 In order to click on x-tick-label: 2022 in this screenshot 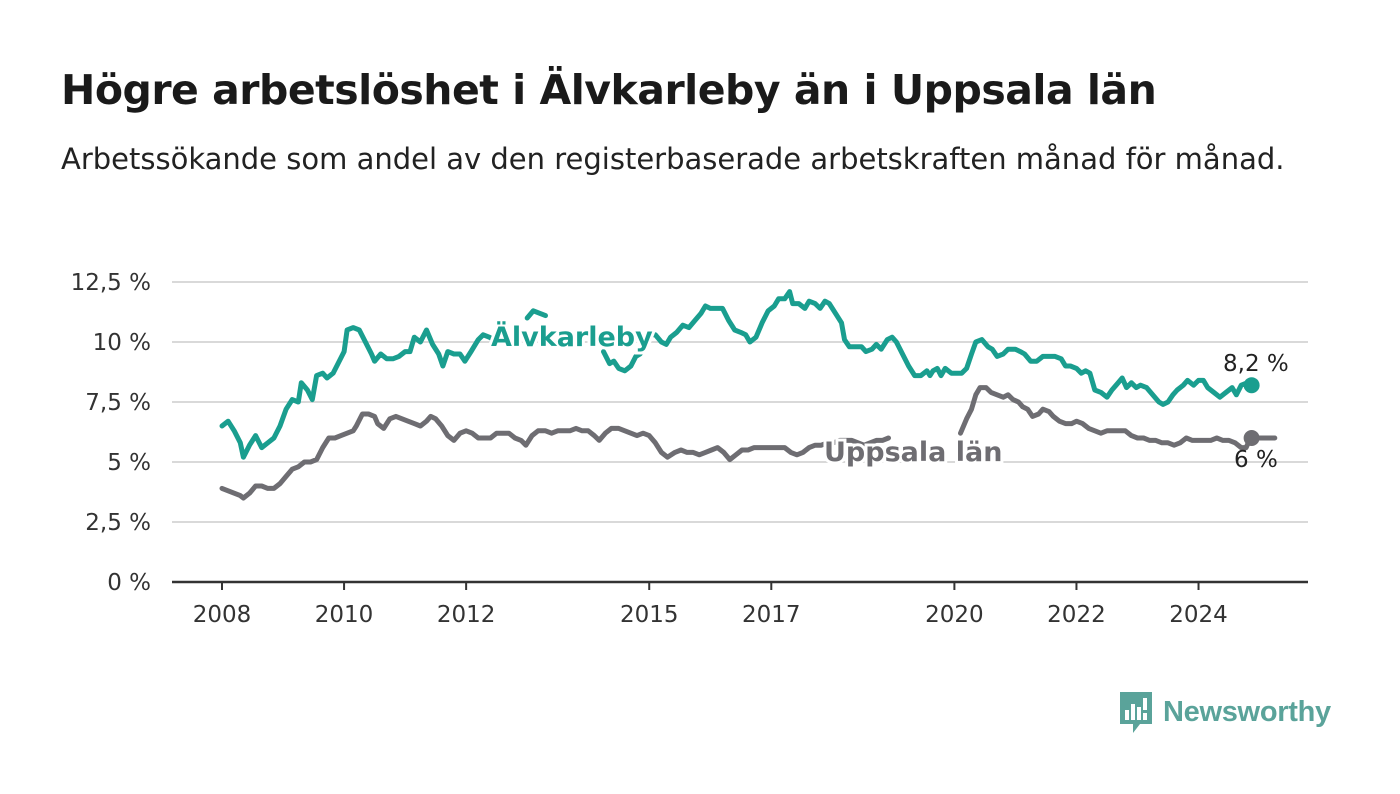, I will do `click(1076, 615)`.